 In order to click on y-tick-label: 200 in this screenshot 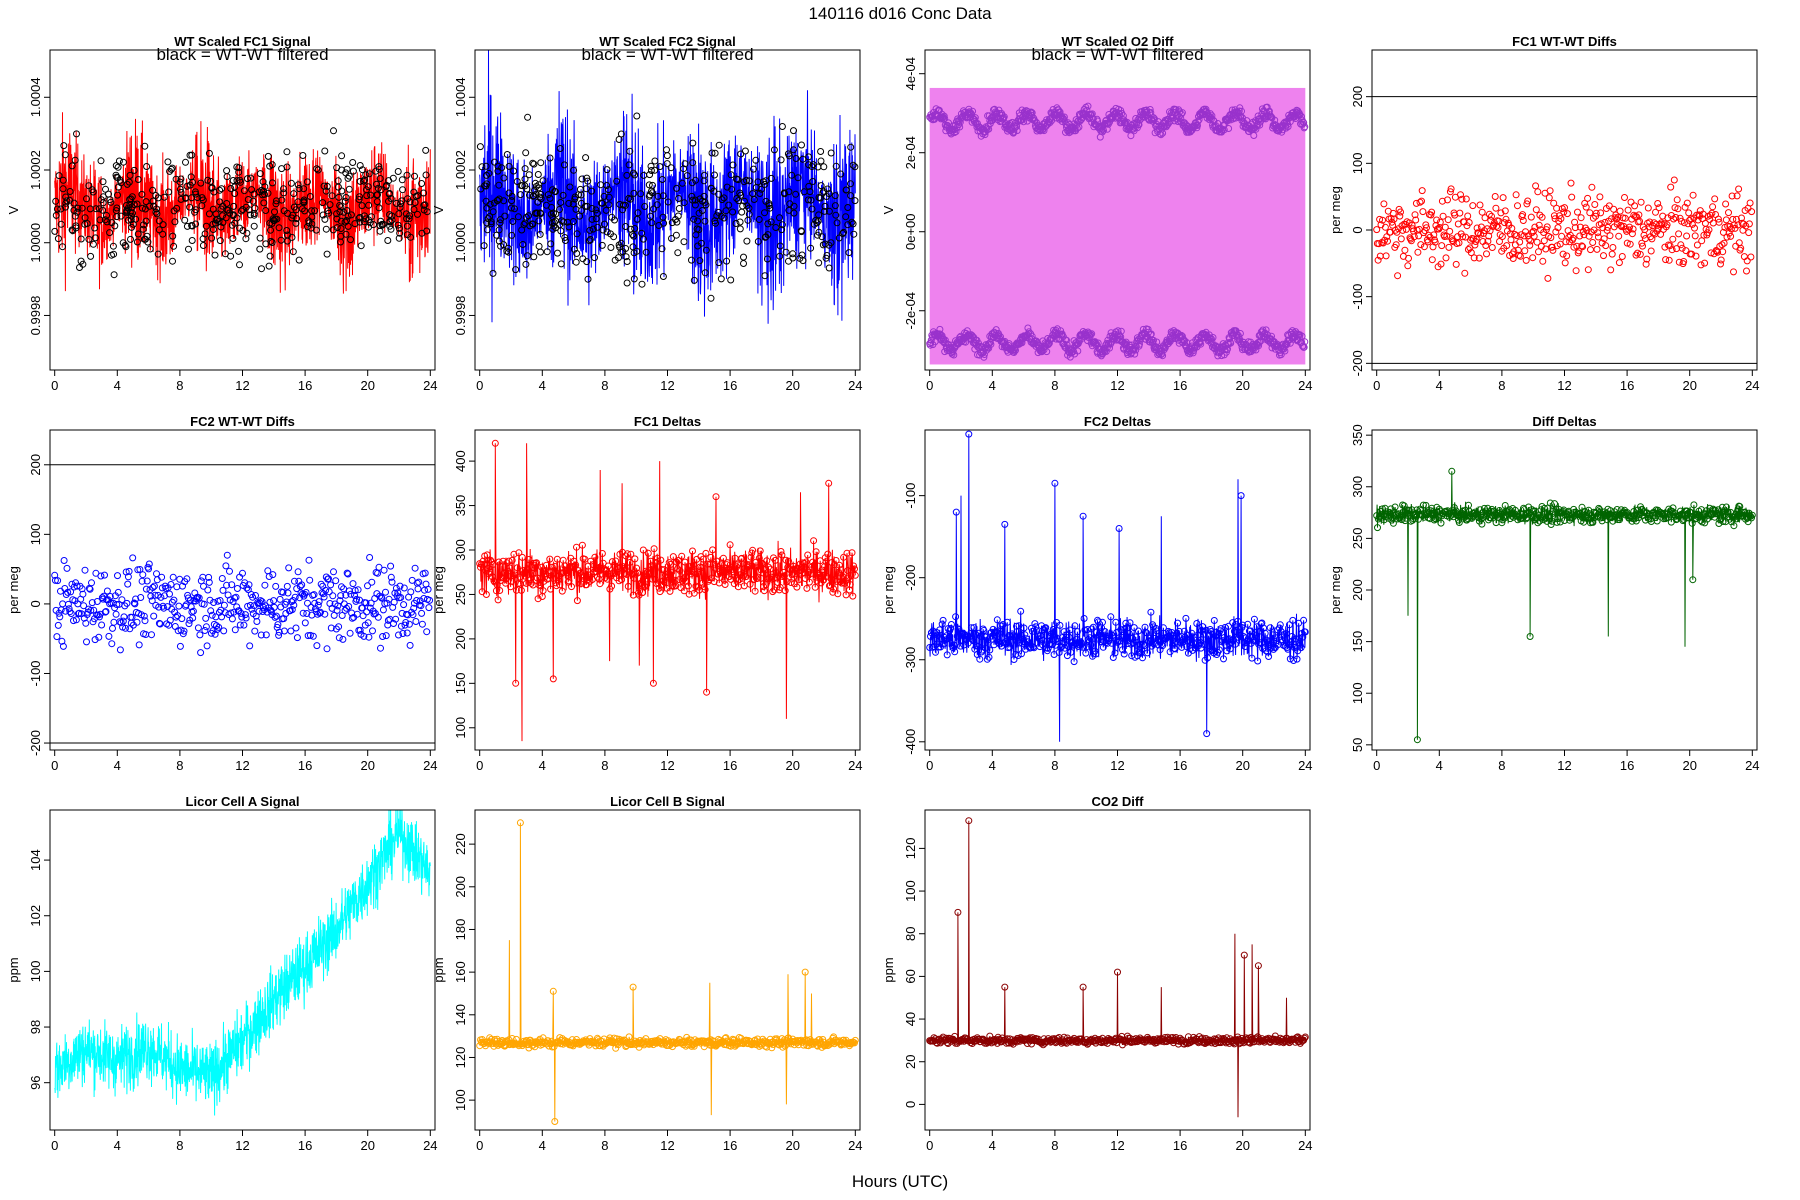, I will do `click(1357, 97)`.